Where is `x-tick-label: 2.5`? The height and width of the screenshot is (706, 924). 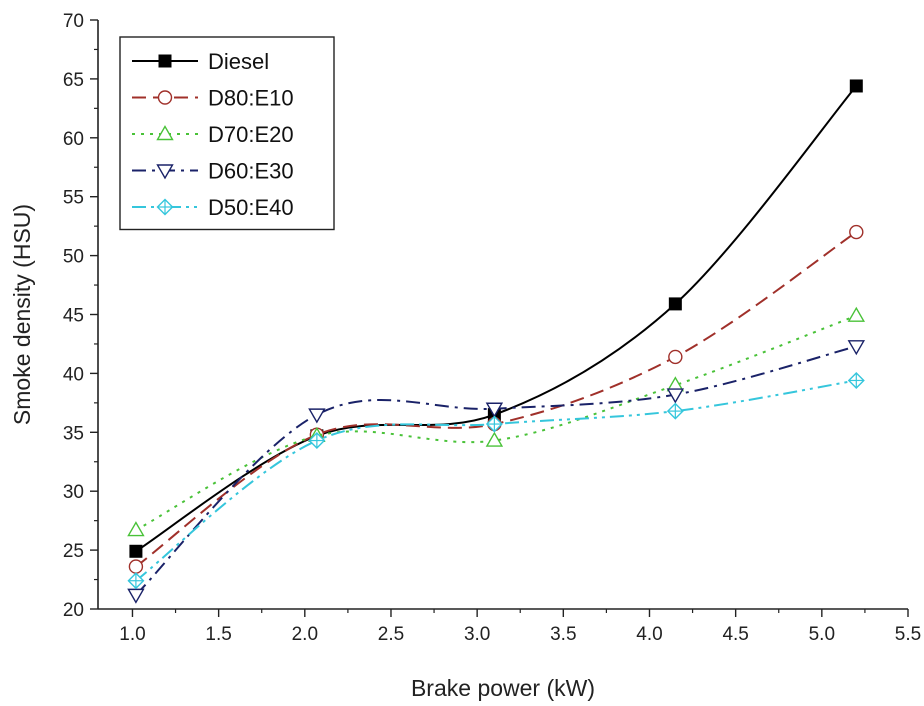 x-tick-label: 2.5 is located at coordinates (391, 634).